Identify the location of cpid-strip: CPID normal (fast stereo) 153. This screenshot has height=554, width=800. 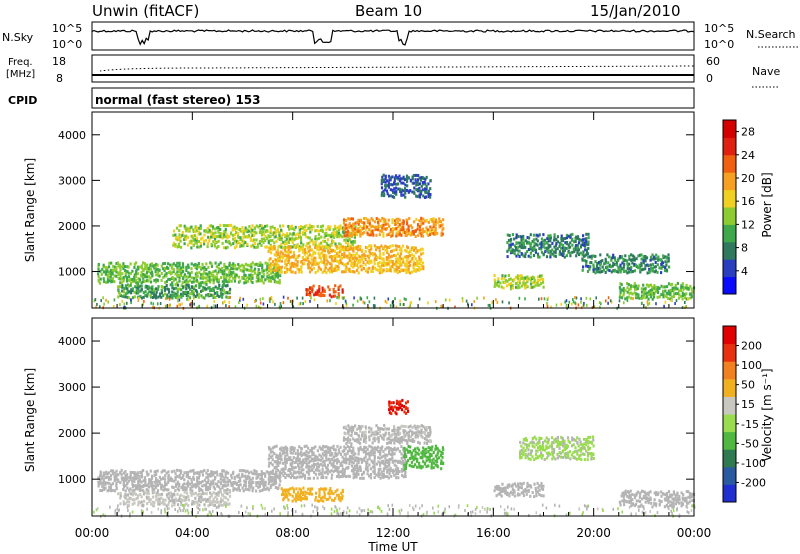
(351, 98).